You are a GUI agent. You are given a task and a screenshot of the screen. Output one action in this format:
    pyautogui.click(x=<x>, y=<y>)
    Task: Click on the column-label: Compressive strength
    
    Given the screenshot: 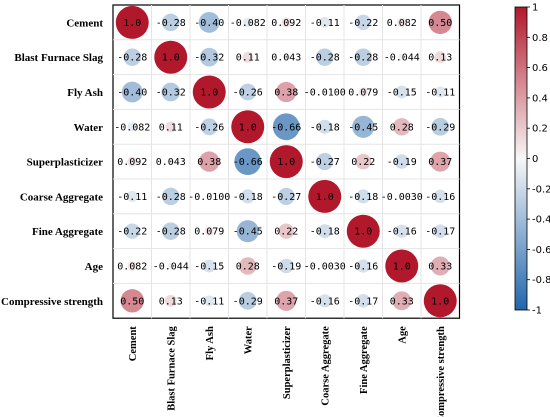 What is the action you would take?
    pyautogui.click(x=441, y=371)
    